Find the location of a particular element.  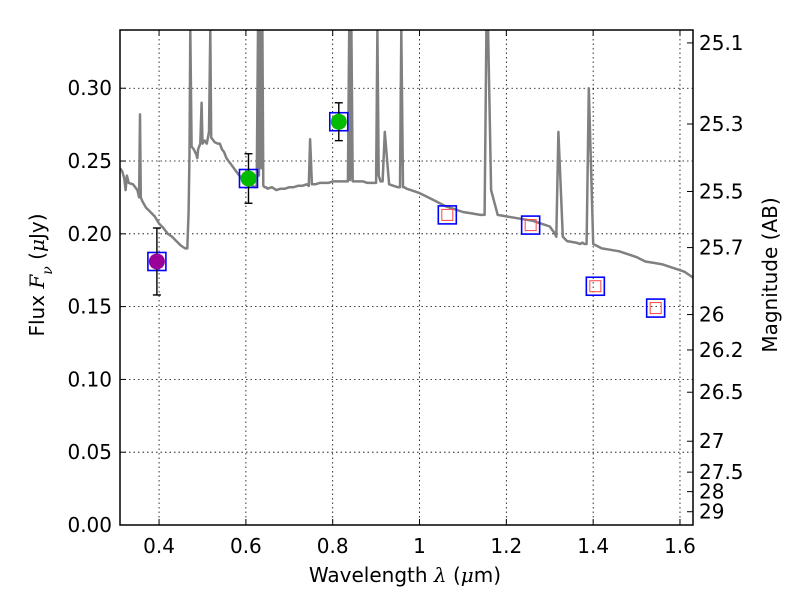

y-axis-unit-mu: μ is located at coordinates (37, 245).